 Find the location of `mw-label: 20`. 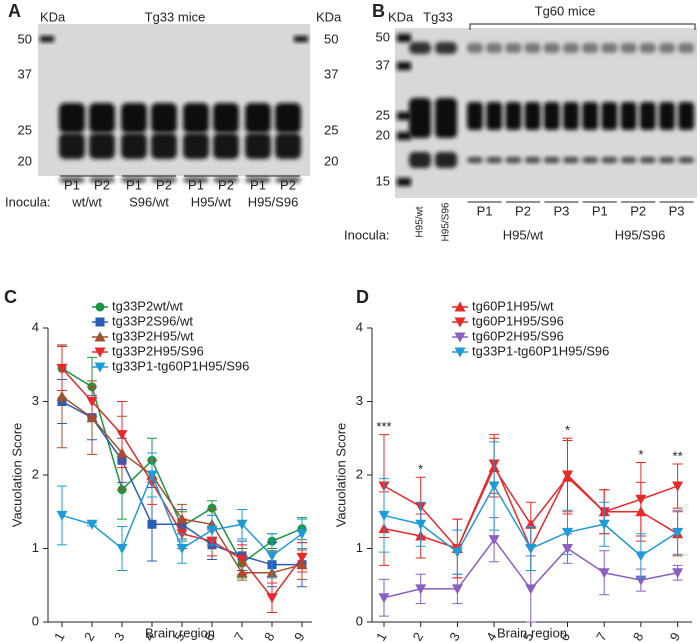

mw-label: 20 is located at coordinates (383, 134).